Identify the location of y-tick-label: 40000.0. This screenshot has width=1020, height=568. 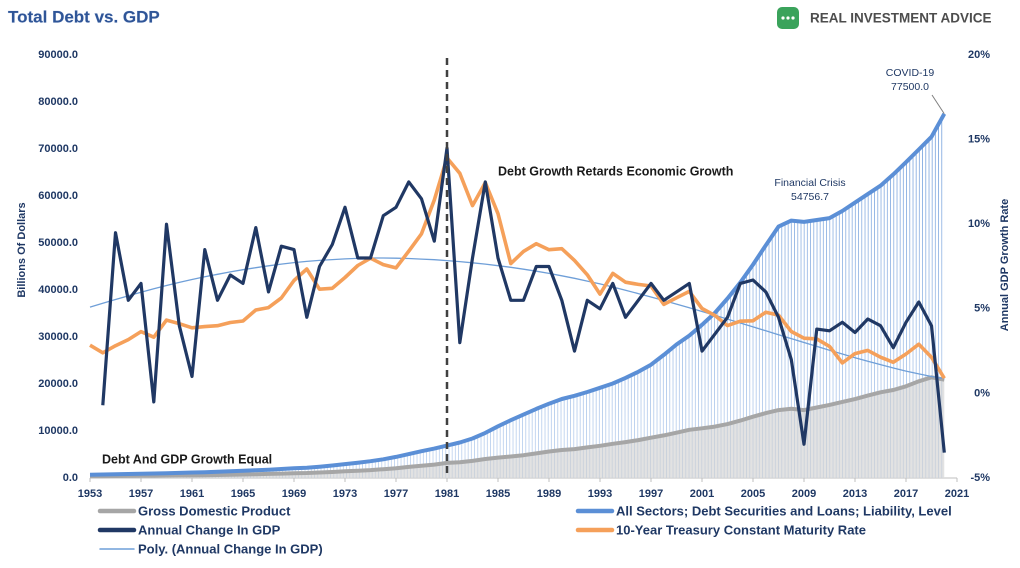
(58, 290).